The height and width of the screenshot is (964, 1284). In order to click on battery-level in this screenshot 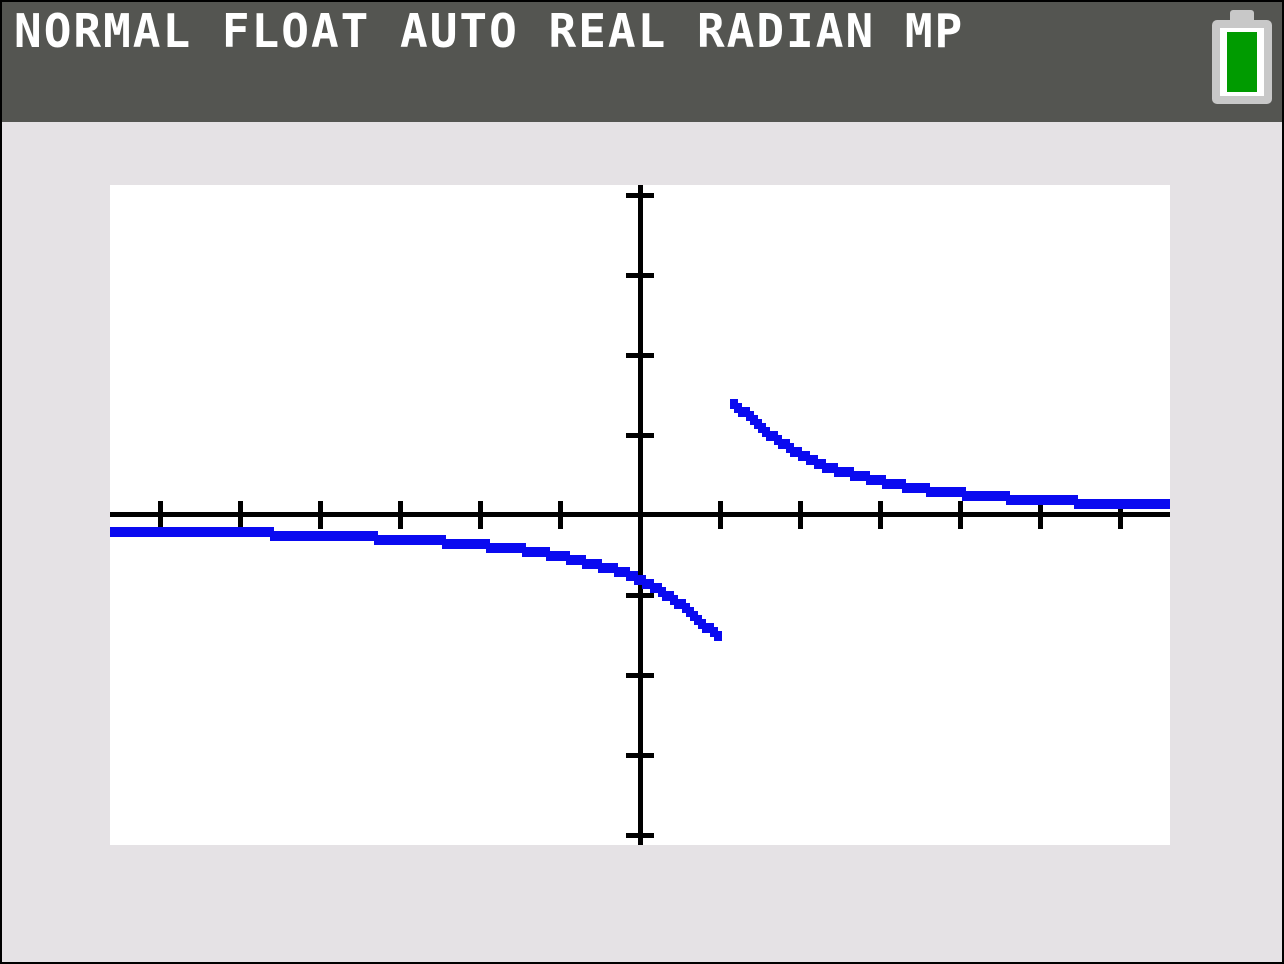, I will do `click(1242, 62)`.